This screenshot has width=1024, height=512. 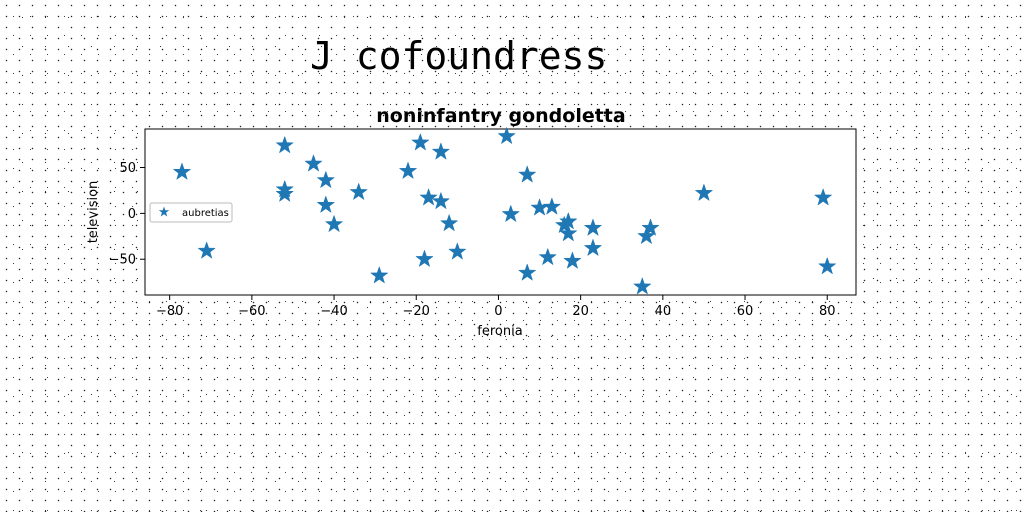 What do you see at coordinates (127, 168) in the screenshot?
I see `y-tick-label: 50` at bounding box center [127, 168].